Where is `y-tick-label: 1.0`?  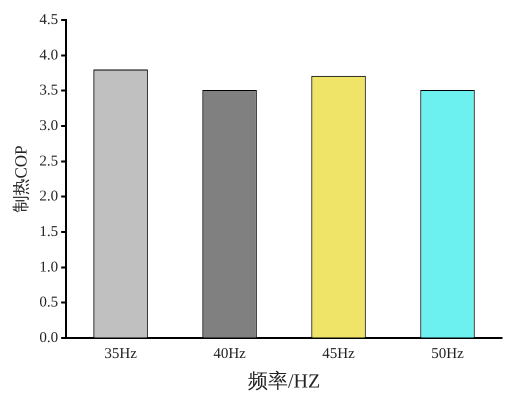
y-tick-label: 1.0 is located at coordinates (48, 267).